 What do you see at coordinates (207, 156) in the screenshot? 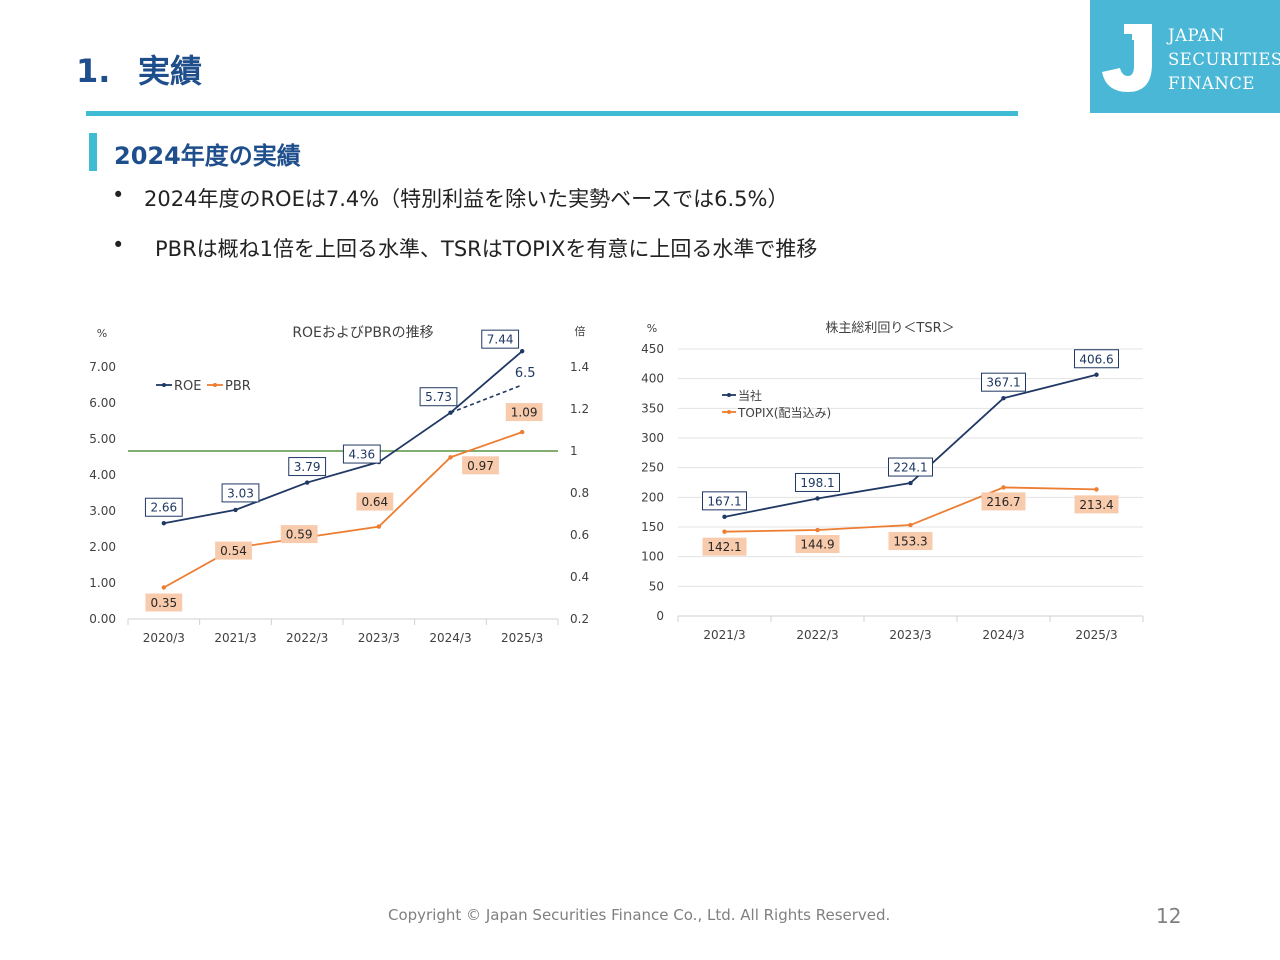
I see `section-title: 2024年度の実績` at bounding box center [207, 156].